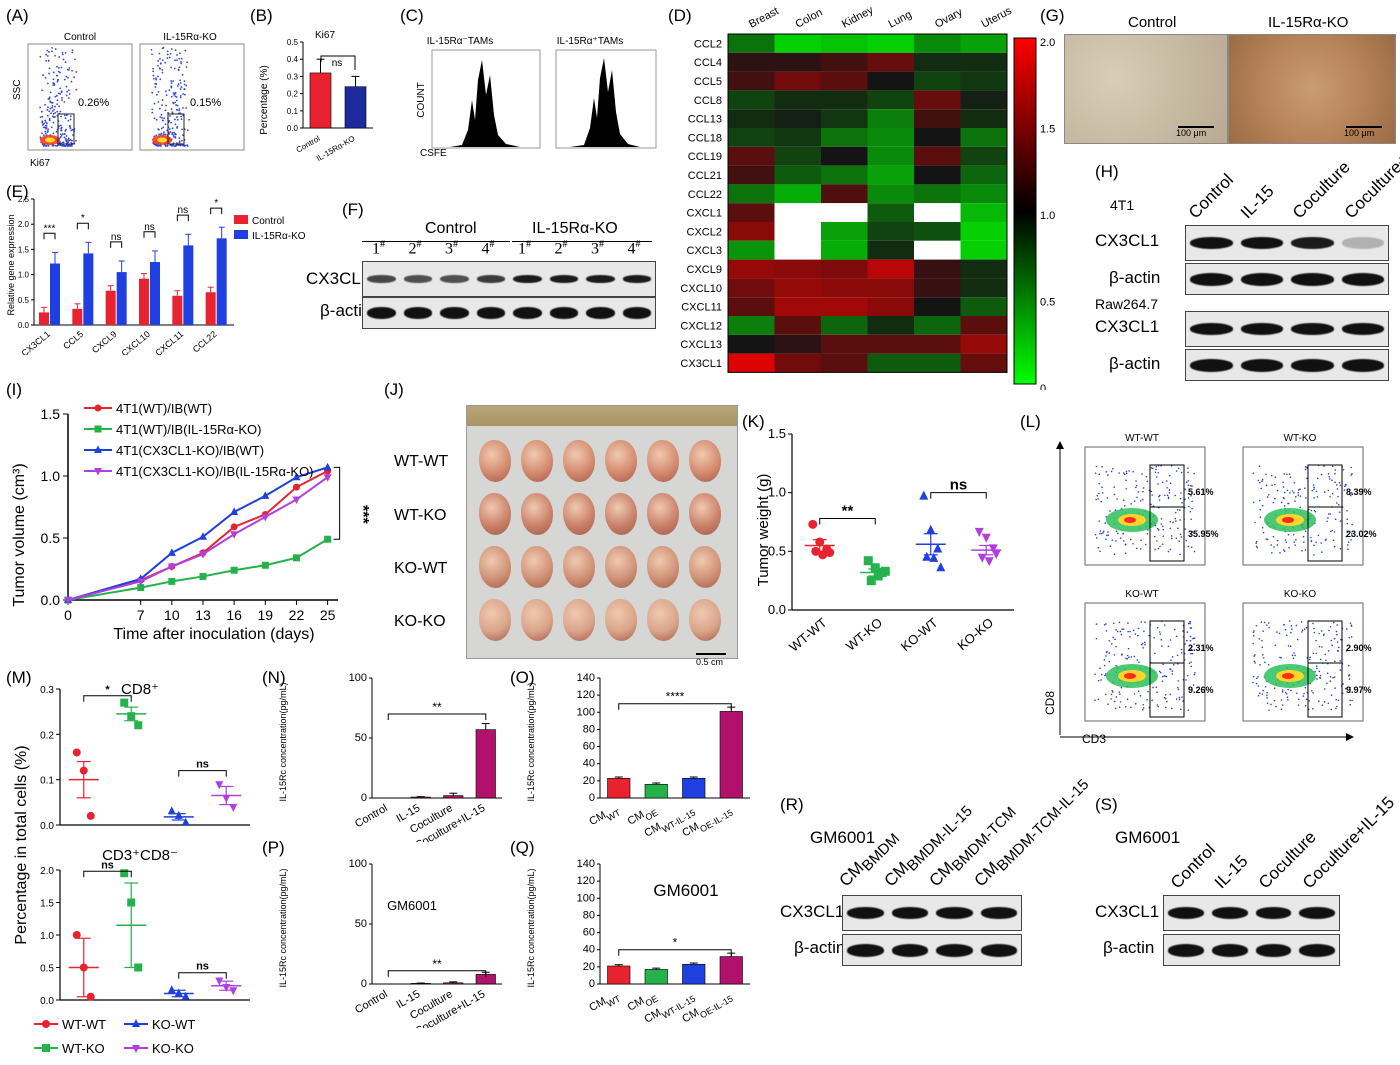 The image size is (1400, 1065). Describe the element at coordinates (274, 677) in the screenshot. I see `panel-label-n: (N)` at that location.